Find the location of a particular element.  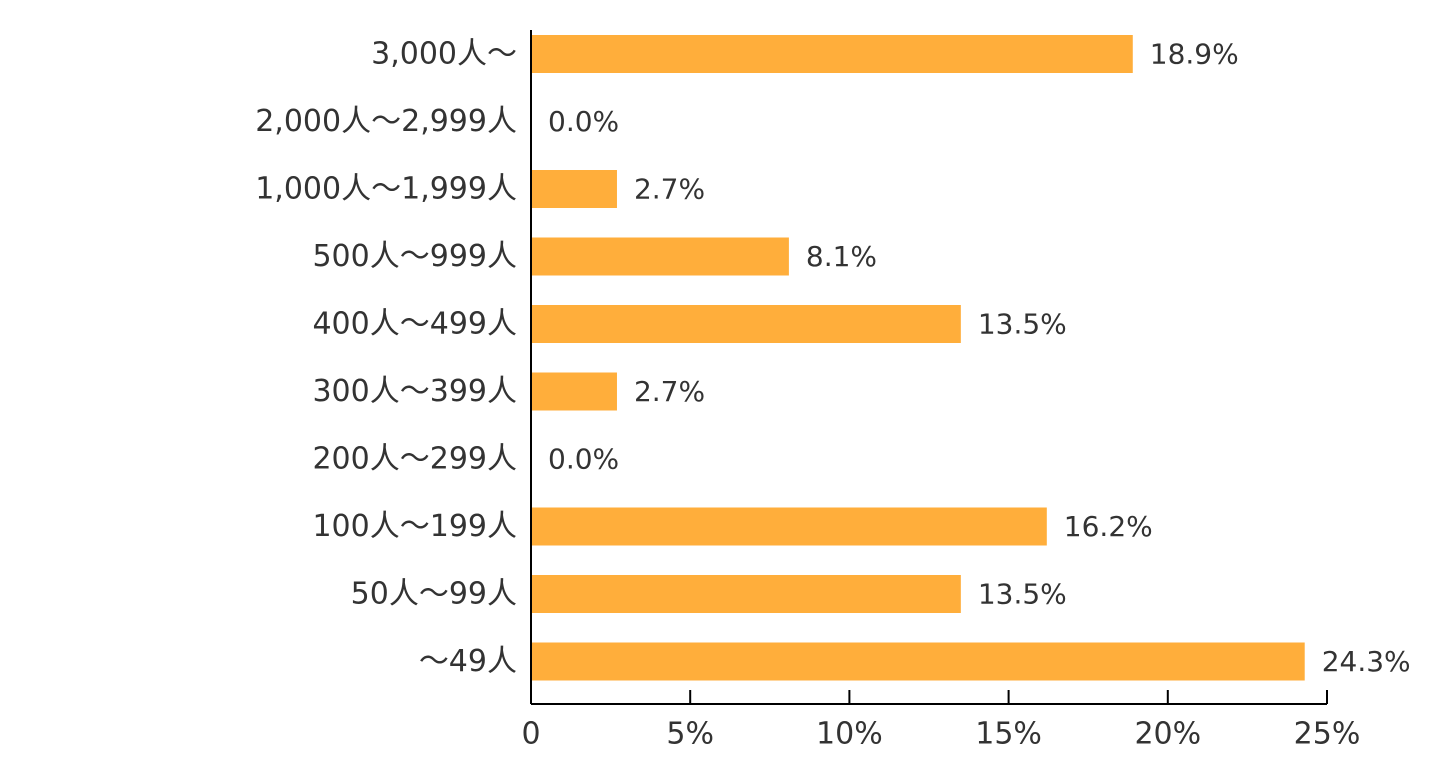

category-label: 500人～999人 is located at coordinates (414, 256).